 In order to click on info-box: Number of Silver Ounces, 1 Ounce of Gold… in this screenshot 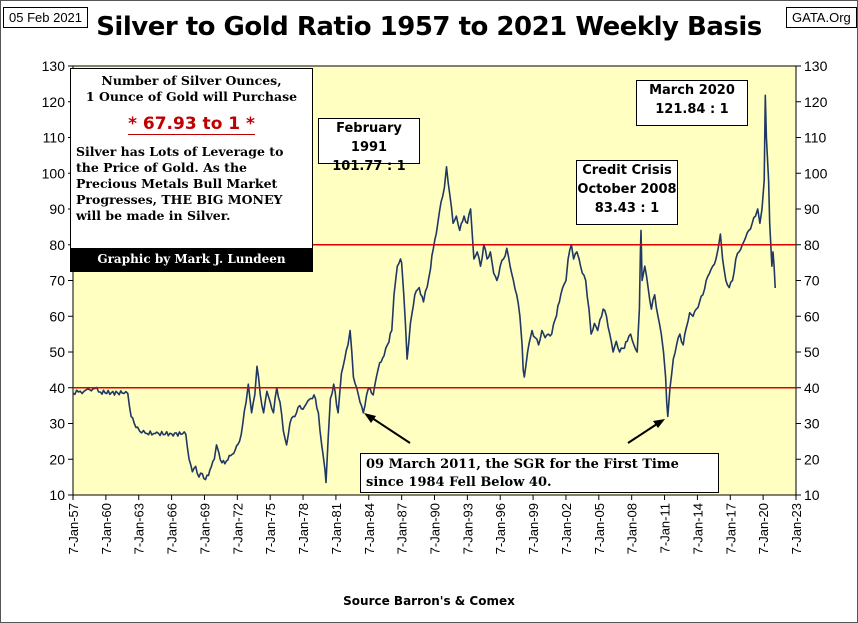, I will do `click(191, 170)`.